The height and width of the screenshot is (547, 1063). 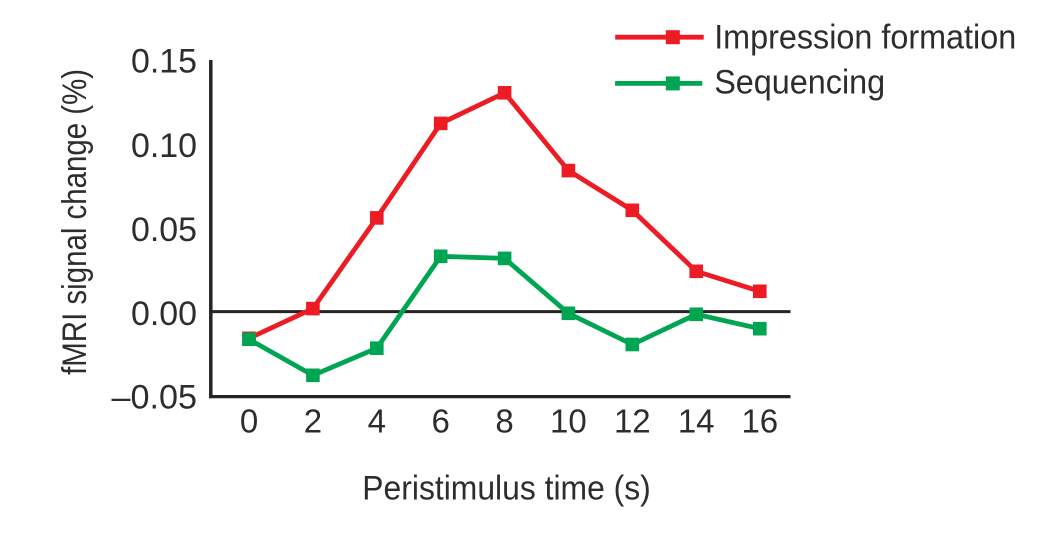 I want to click on svg-text: 6, so click(x=441, y=420).